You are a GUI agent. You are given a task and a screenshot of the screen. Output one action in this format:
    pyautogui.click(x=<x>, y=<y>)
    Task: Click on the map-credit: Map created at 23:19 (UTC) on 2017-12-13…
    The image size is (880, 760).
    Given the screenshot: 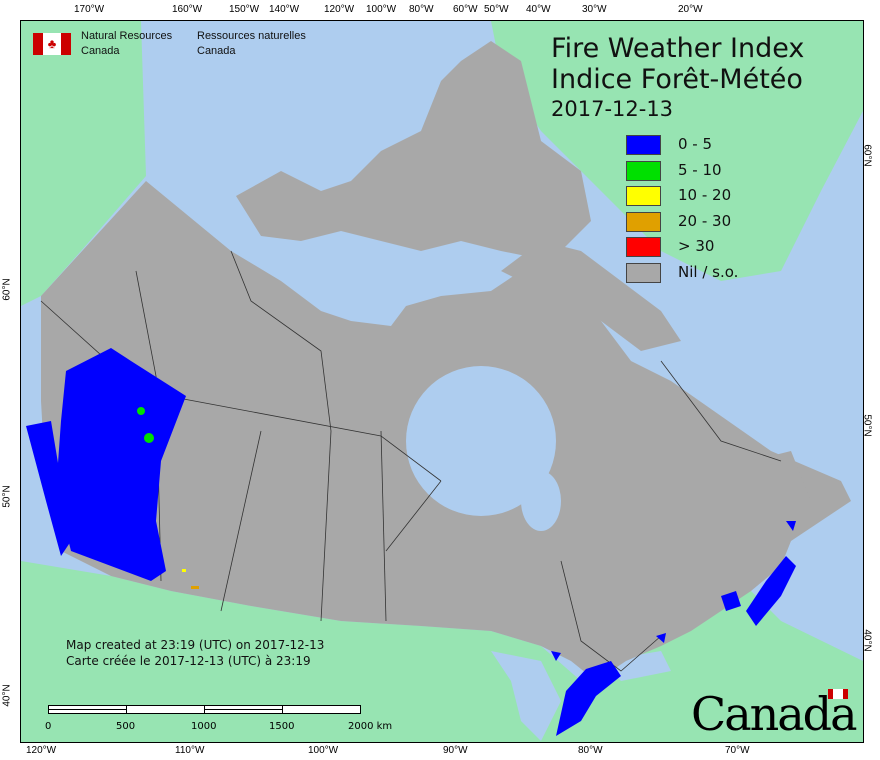 What is the action you would take?
    pyautogui.click(x=195, y=653)
    